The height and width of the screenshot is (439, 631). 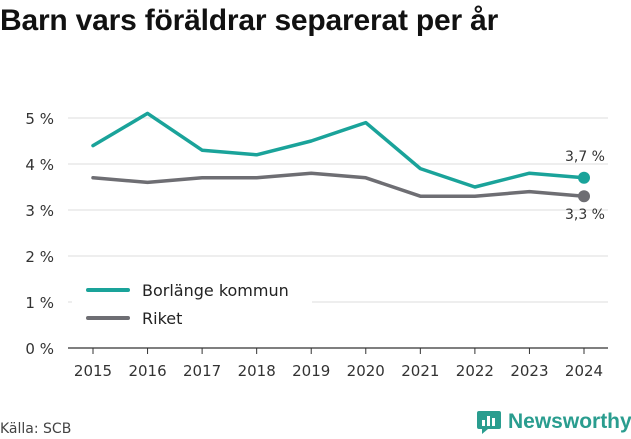 I want to click on legend-background, so click(x=192, y=304).